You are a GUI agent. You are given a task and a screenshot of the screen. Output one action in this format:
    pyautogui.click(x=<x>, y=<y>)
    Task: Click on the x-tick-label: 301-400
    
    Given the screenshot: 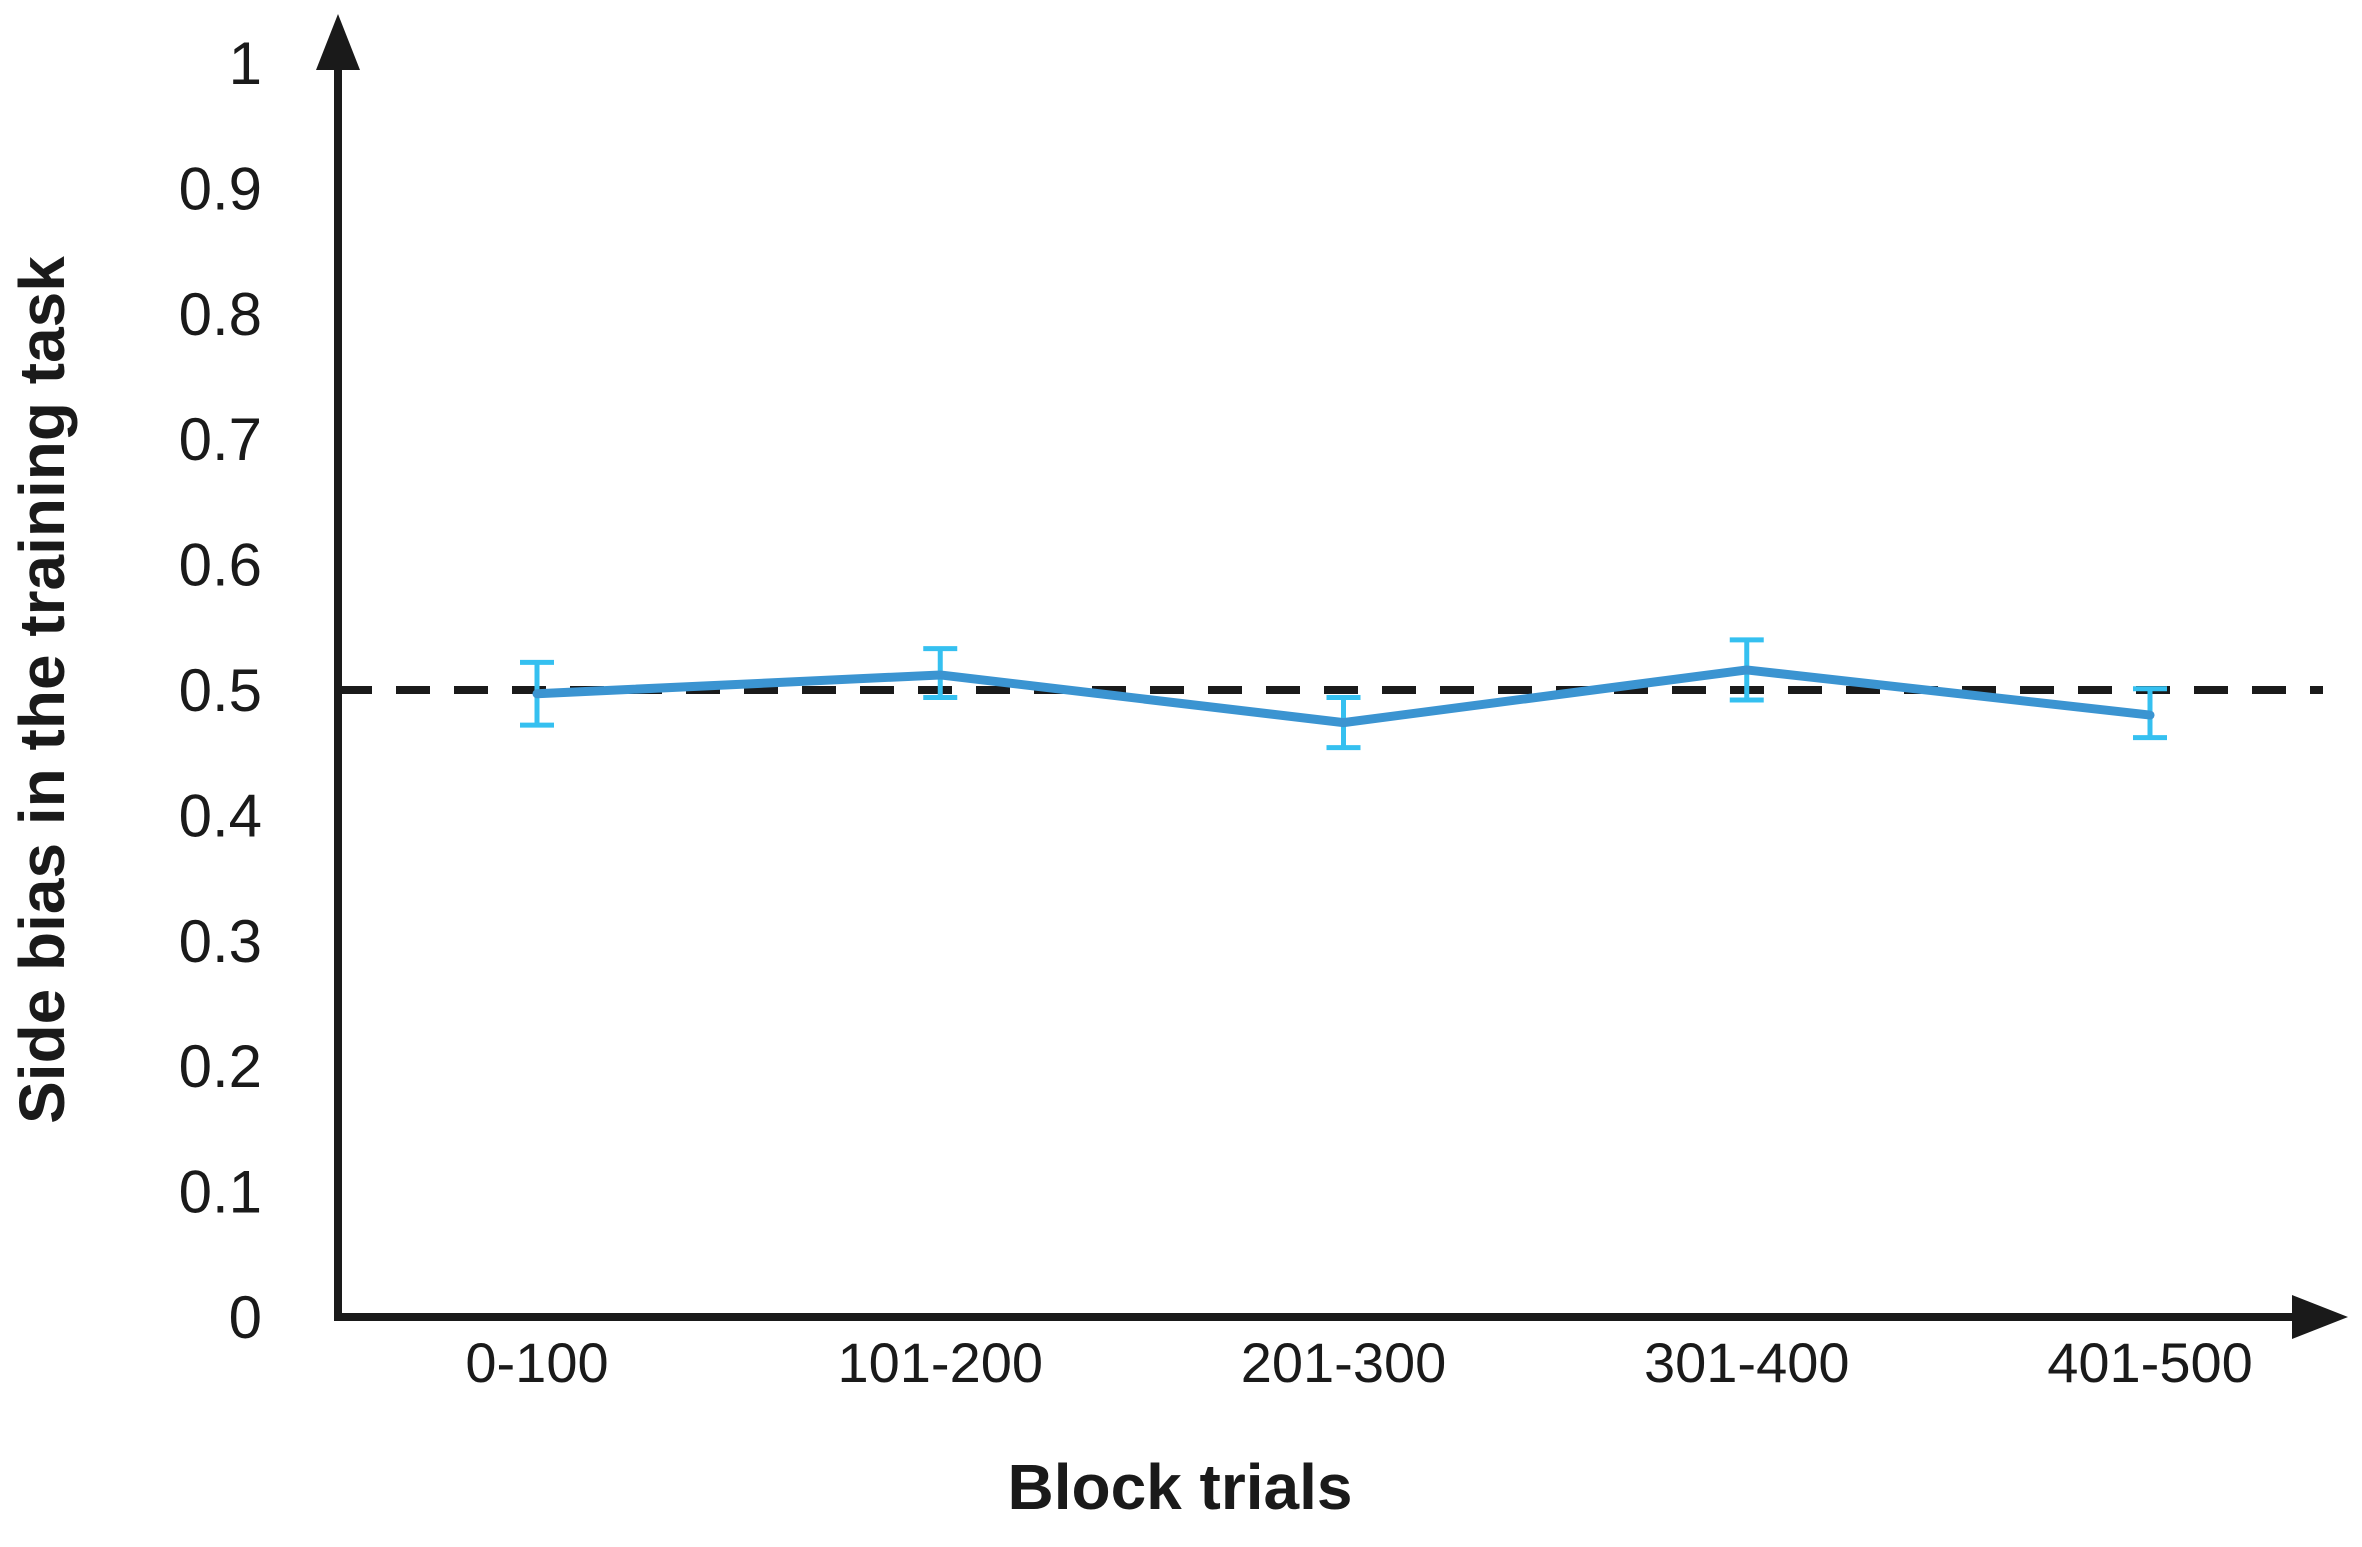 What is the action you would take?
    pyautogui.click(x=1747, y=1362)
    